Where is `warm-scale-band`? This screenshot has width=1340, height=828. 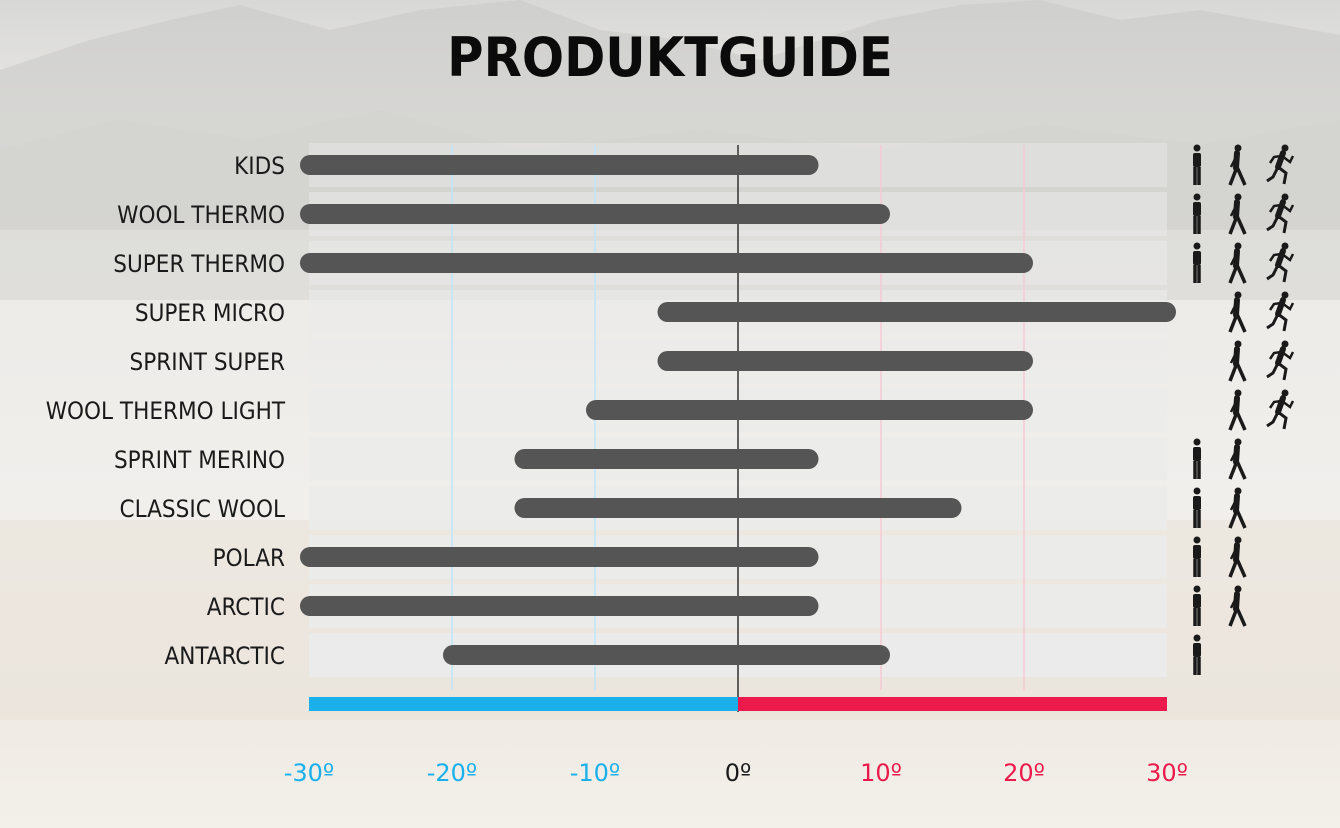 warm-scale-band is located at coordinates (952, 704).